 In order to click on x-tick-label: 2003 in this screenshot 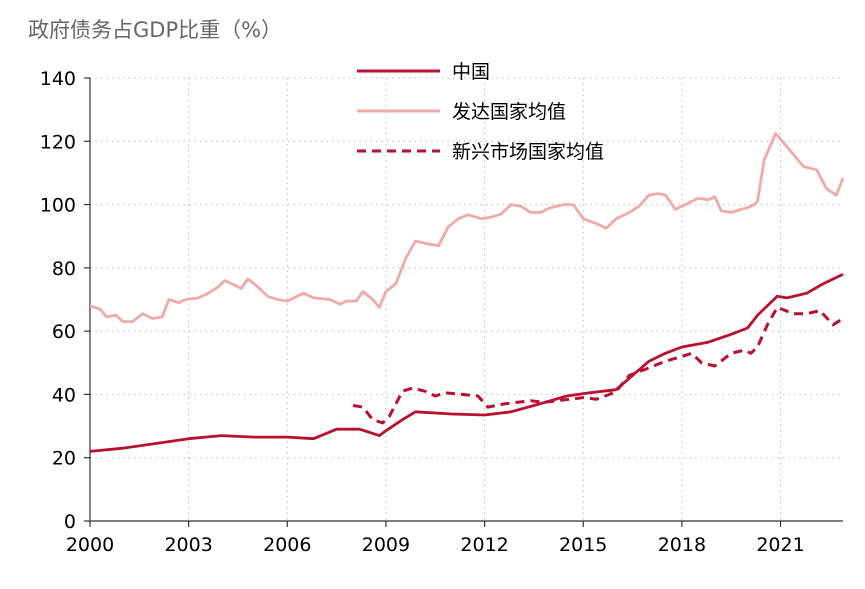, I will do `click(188, 545)`.